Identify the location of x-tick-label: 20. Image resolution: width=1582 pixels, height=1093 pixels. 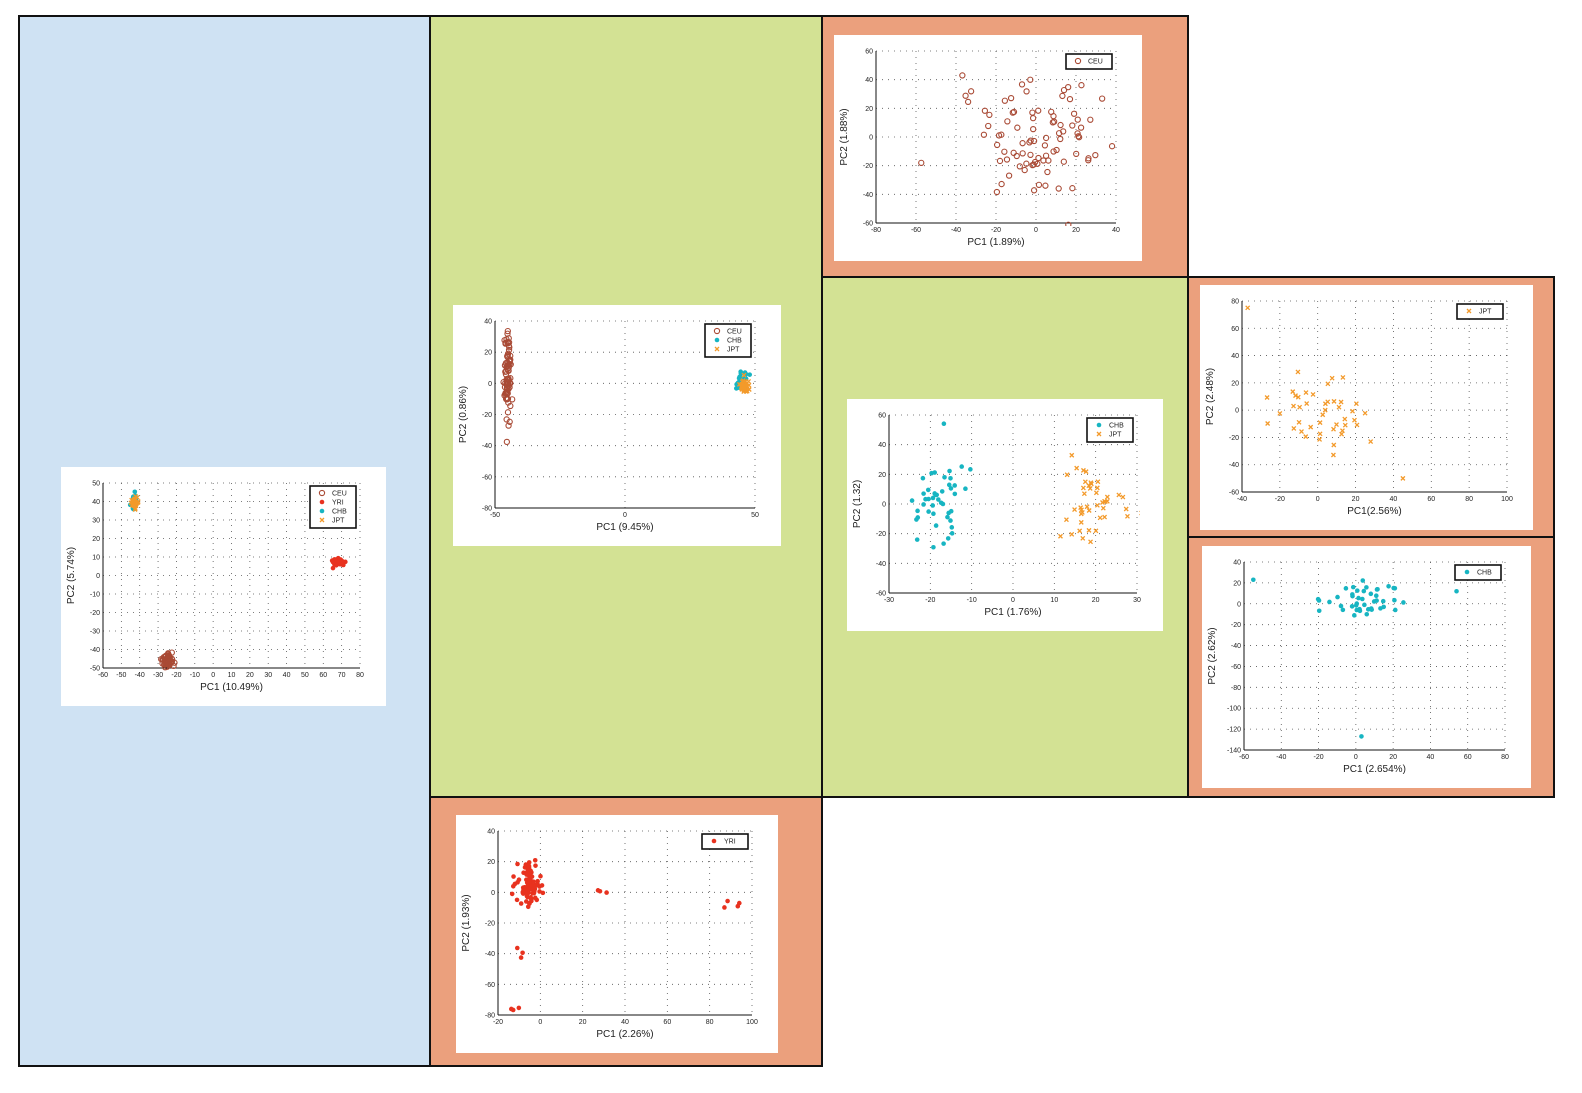
(1356, 499).